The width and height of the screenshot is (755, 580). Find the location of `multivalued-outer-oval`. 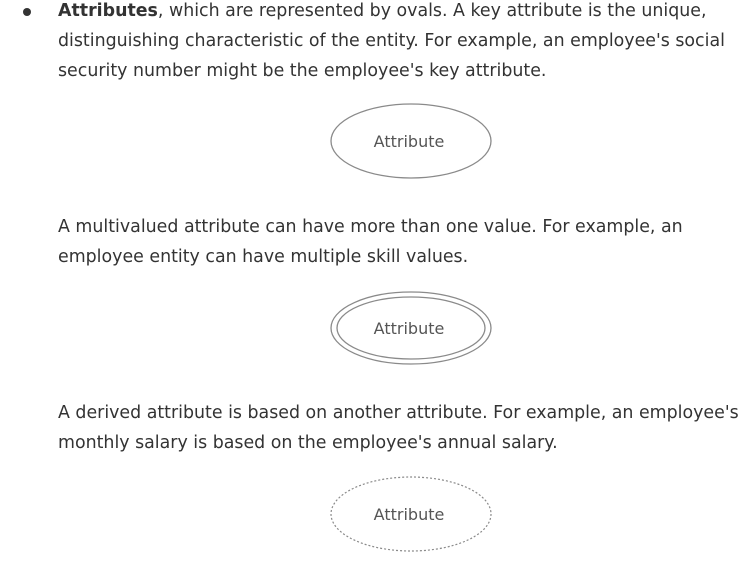

multivalued-outer-oval is located at coordinates (411, 328).